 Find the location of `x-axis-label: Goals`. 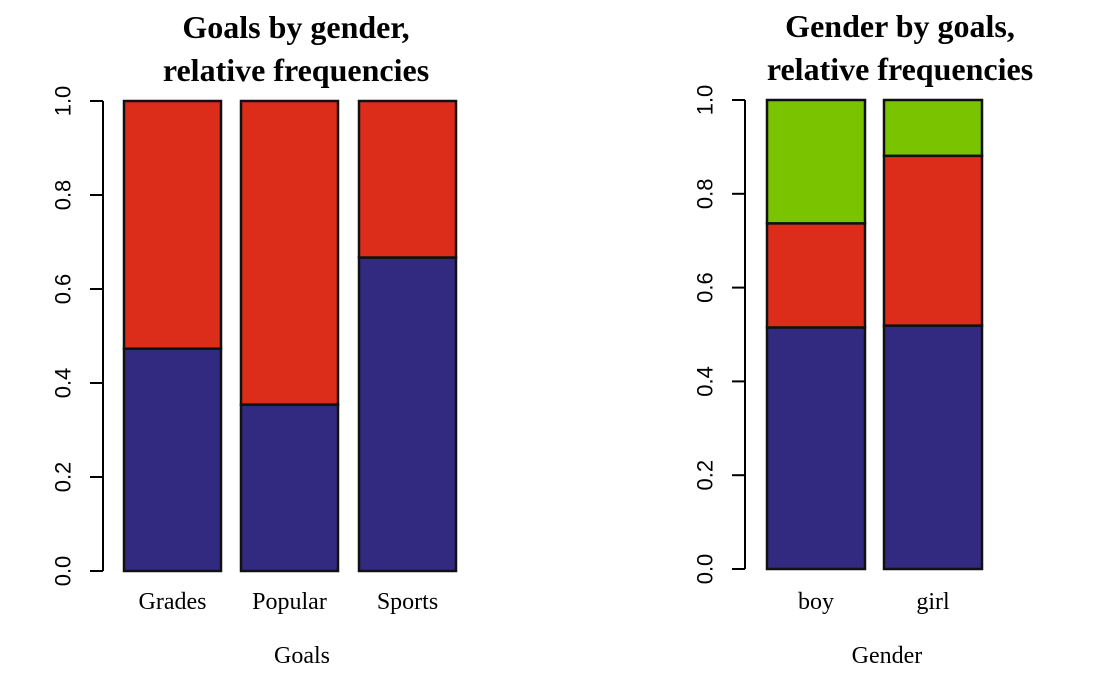

x-axis-label: Goals is located at coordinates (302, 656).